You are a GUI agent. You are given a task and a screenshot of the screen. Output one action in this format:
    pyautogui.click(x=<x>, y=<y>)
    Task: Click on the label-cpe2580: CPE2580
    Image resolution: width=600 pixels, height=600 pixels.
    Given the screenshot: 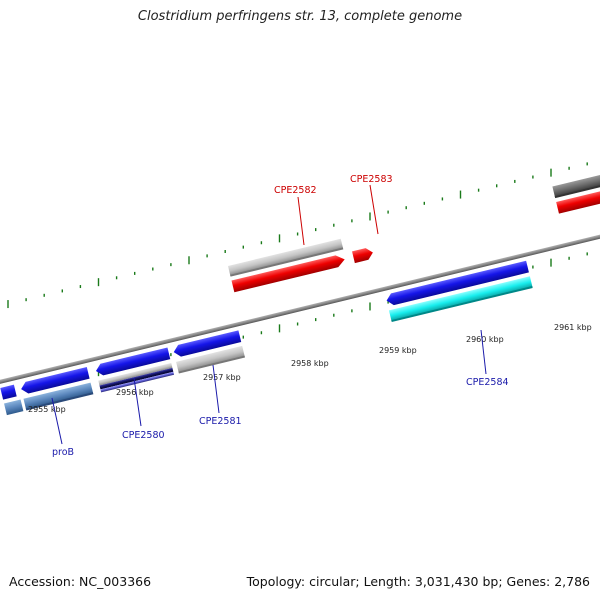 What is the action you would take?
    pyautogui.click(x=143, y=435)
    